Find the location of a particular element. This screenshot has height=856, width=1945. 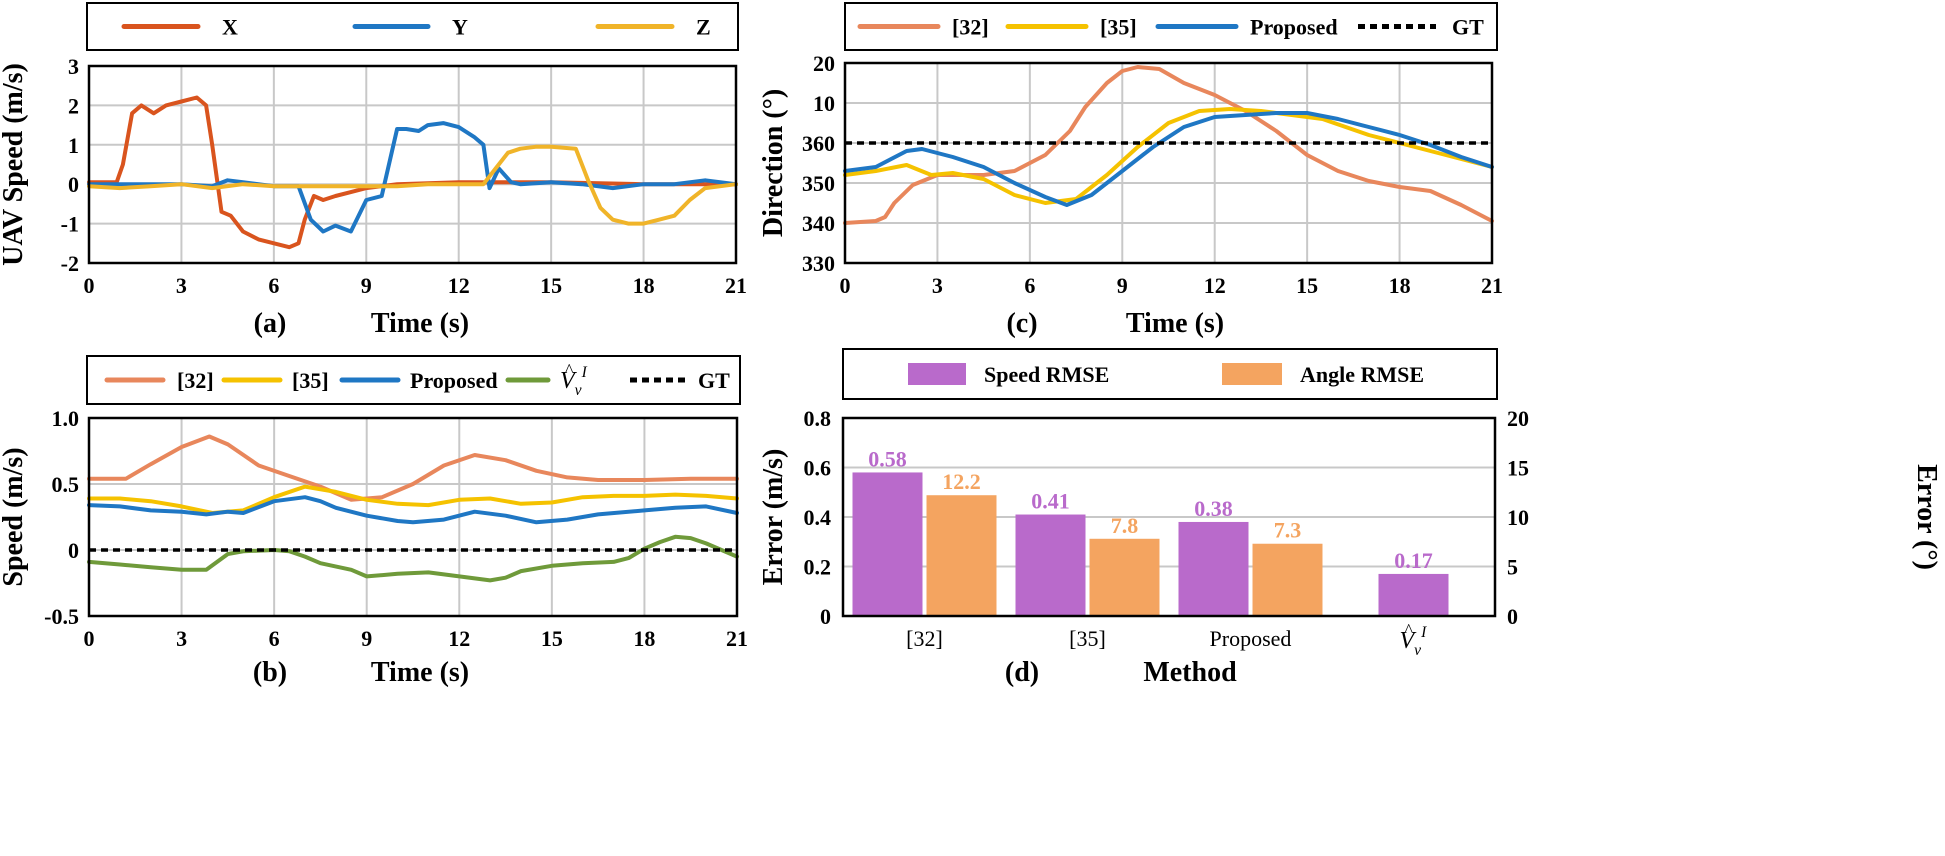

x-tick-label: [35] is located at coordinates (1087, 638).